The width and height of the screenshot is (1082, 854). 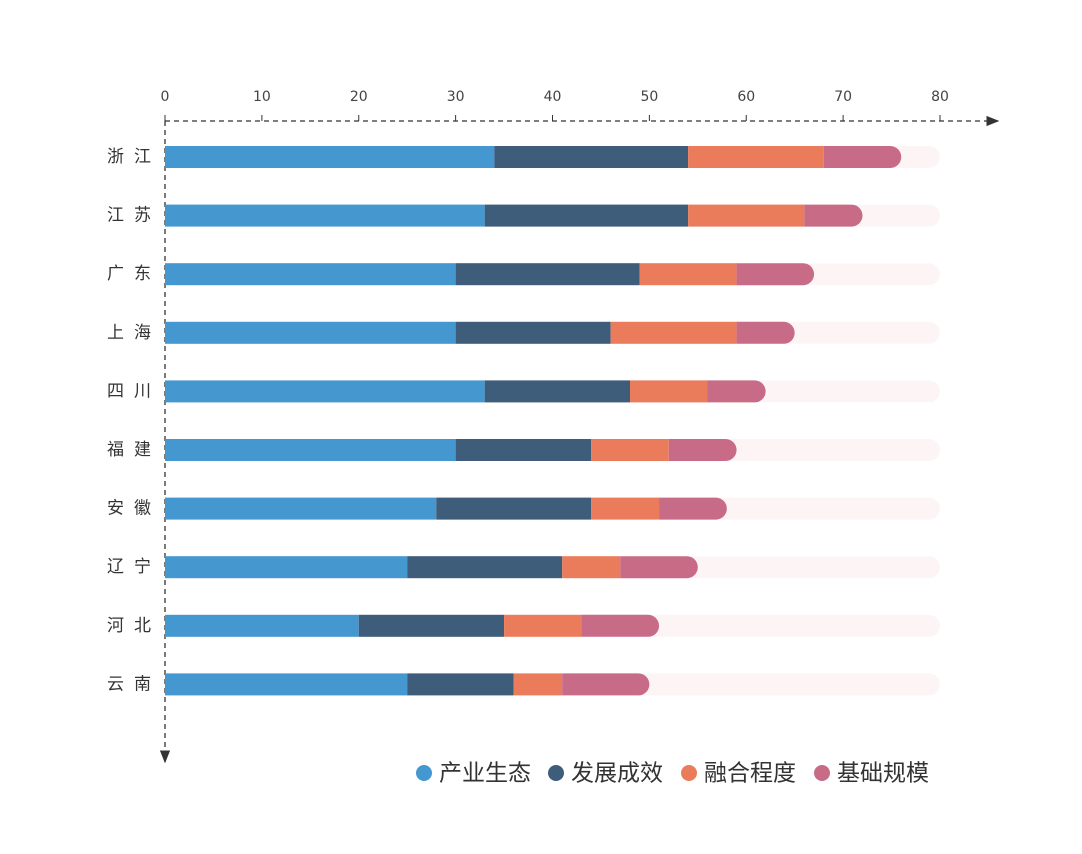 What do you see at coordinates (750, 774) in the screenshot?
I see `legend-label: 融合程度` at bounding box center [750, 774].